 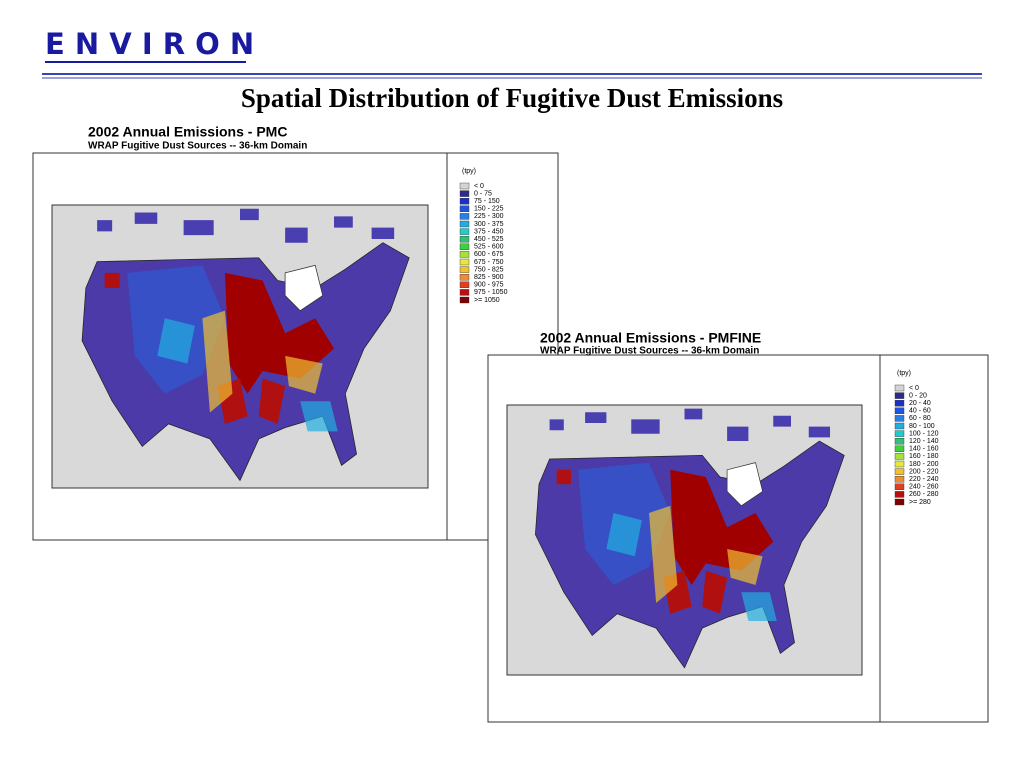 I want to click on legend-label: 225 - 300, so click(x=489, y=216).